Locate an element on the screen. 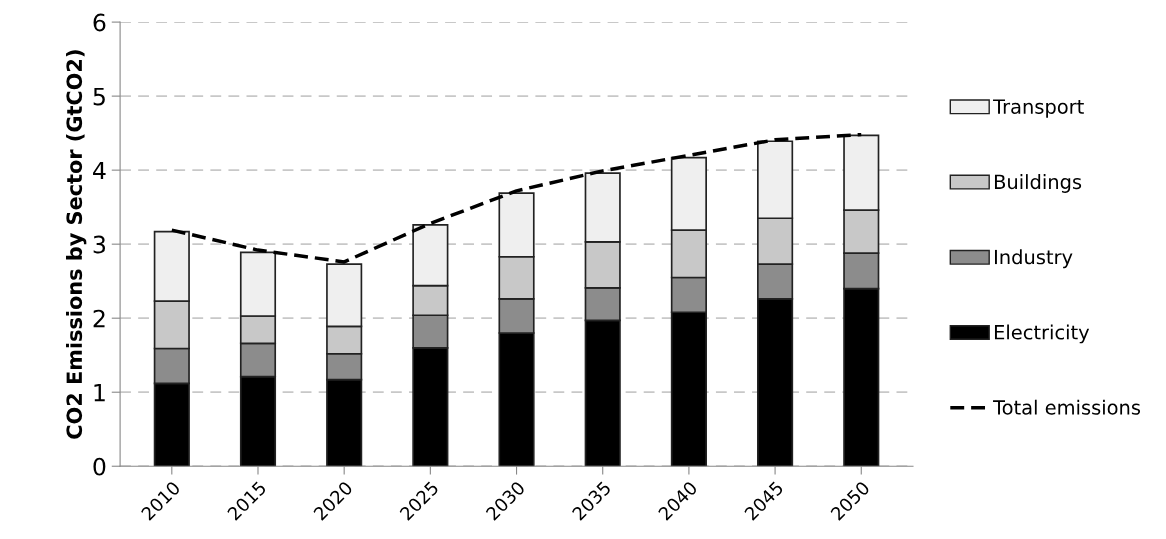 The height and width of the screenshot is (539, 1166). line-series is located at coordinates (517, 198).